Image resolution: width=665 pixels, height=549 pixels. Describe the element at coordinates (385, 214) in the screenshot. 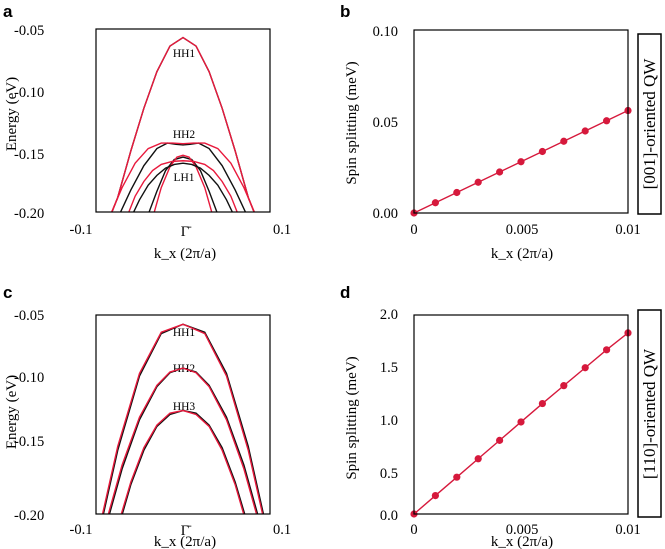

I see `y-tick-label: 0.00` at that location.